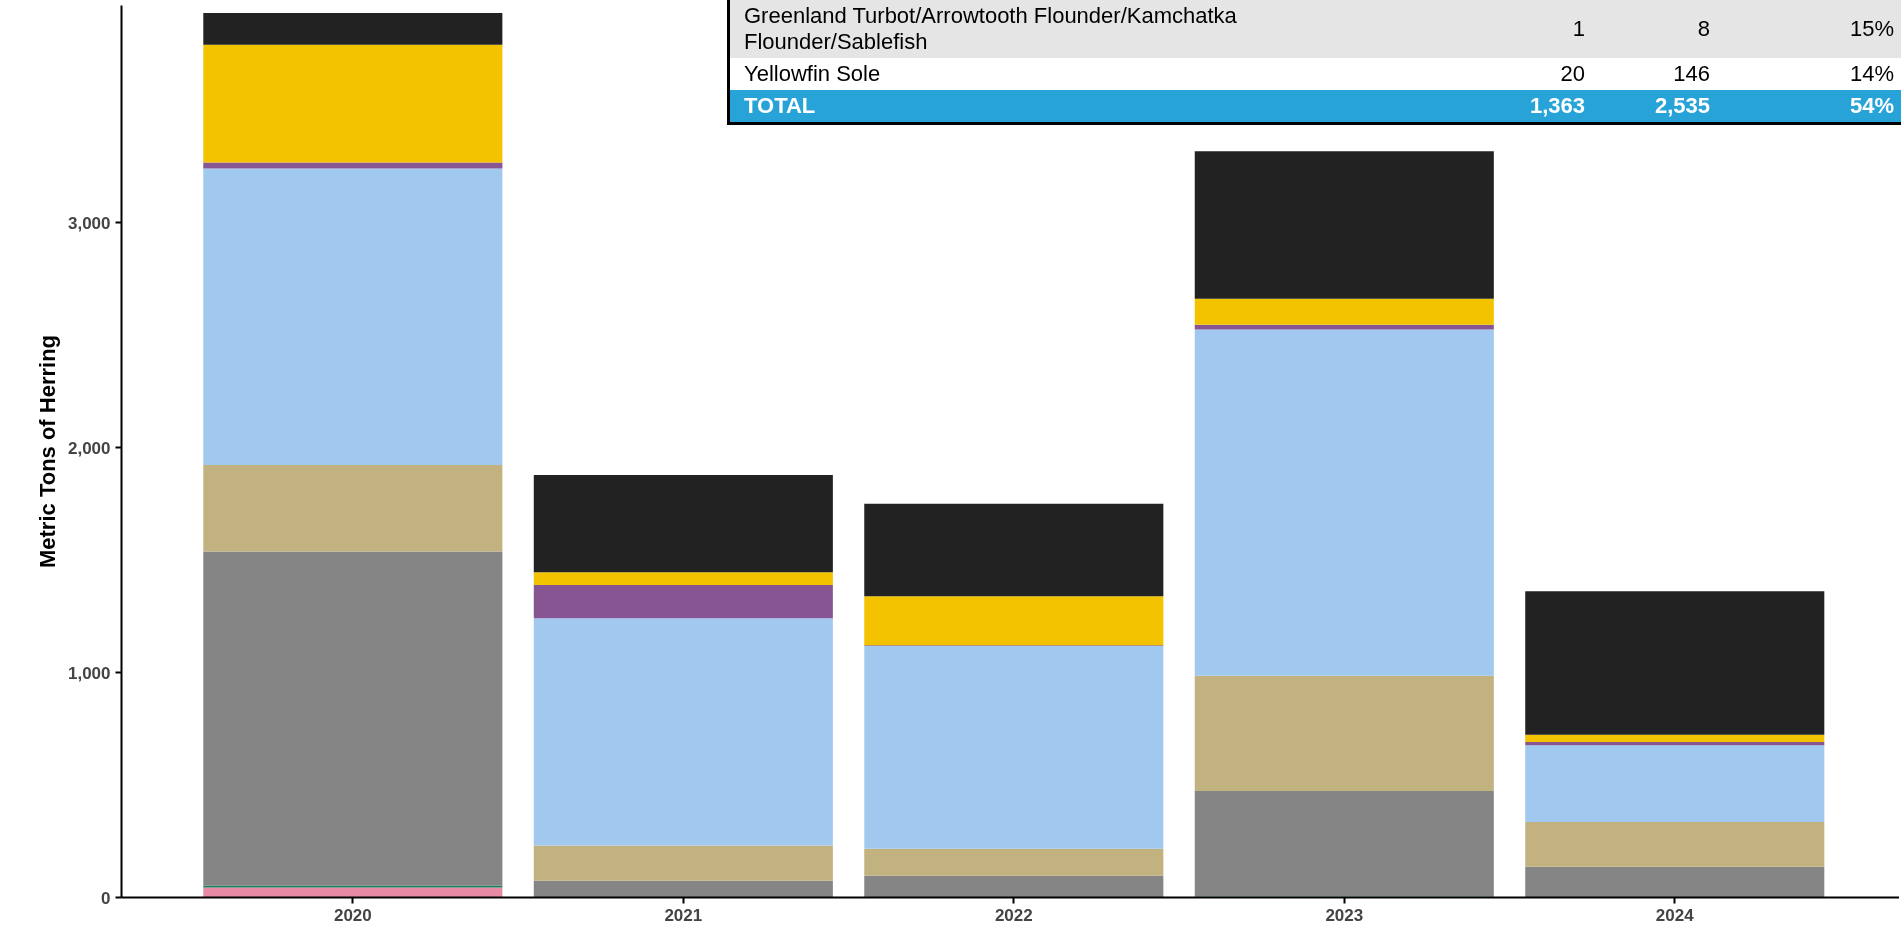 The image size is (1901, 931). What do you see at coordinates (812, 74) in the screenshot?
I see `annotation: Yellowfin Sole` at bounding box center [812, 74].